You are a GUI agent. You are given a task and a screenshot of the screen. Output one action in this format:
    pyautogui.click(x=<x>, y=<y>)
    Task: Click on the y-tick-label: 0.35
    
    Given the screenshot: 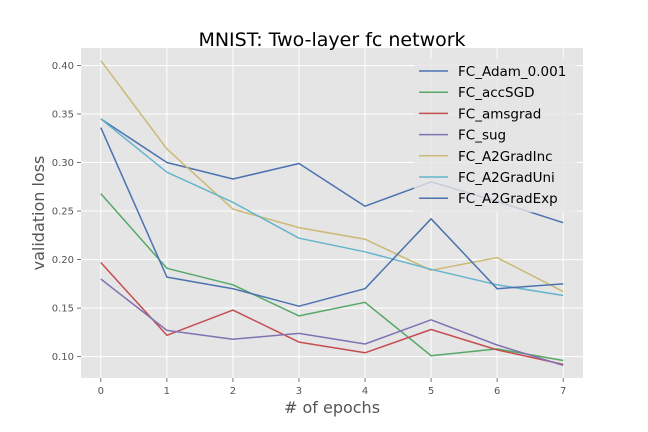 What is the action you would take?
    pyautogui.click(x=63, y=115)
    